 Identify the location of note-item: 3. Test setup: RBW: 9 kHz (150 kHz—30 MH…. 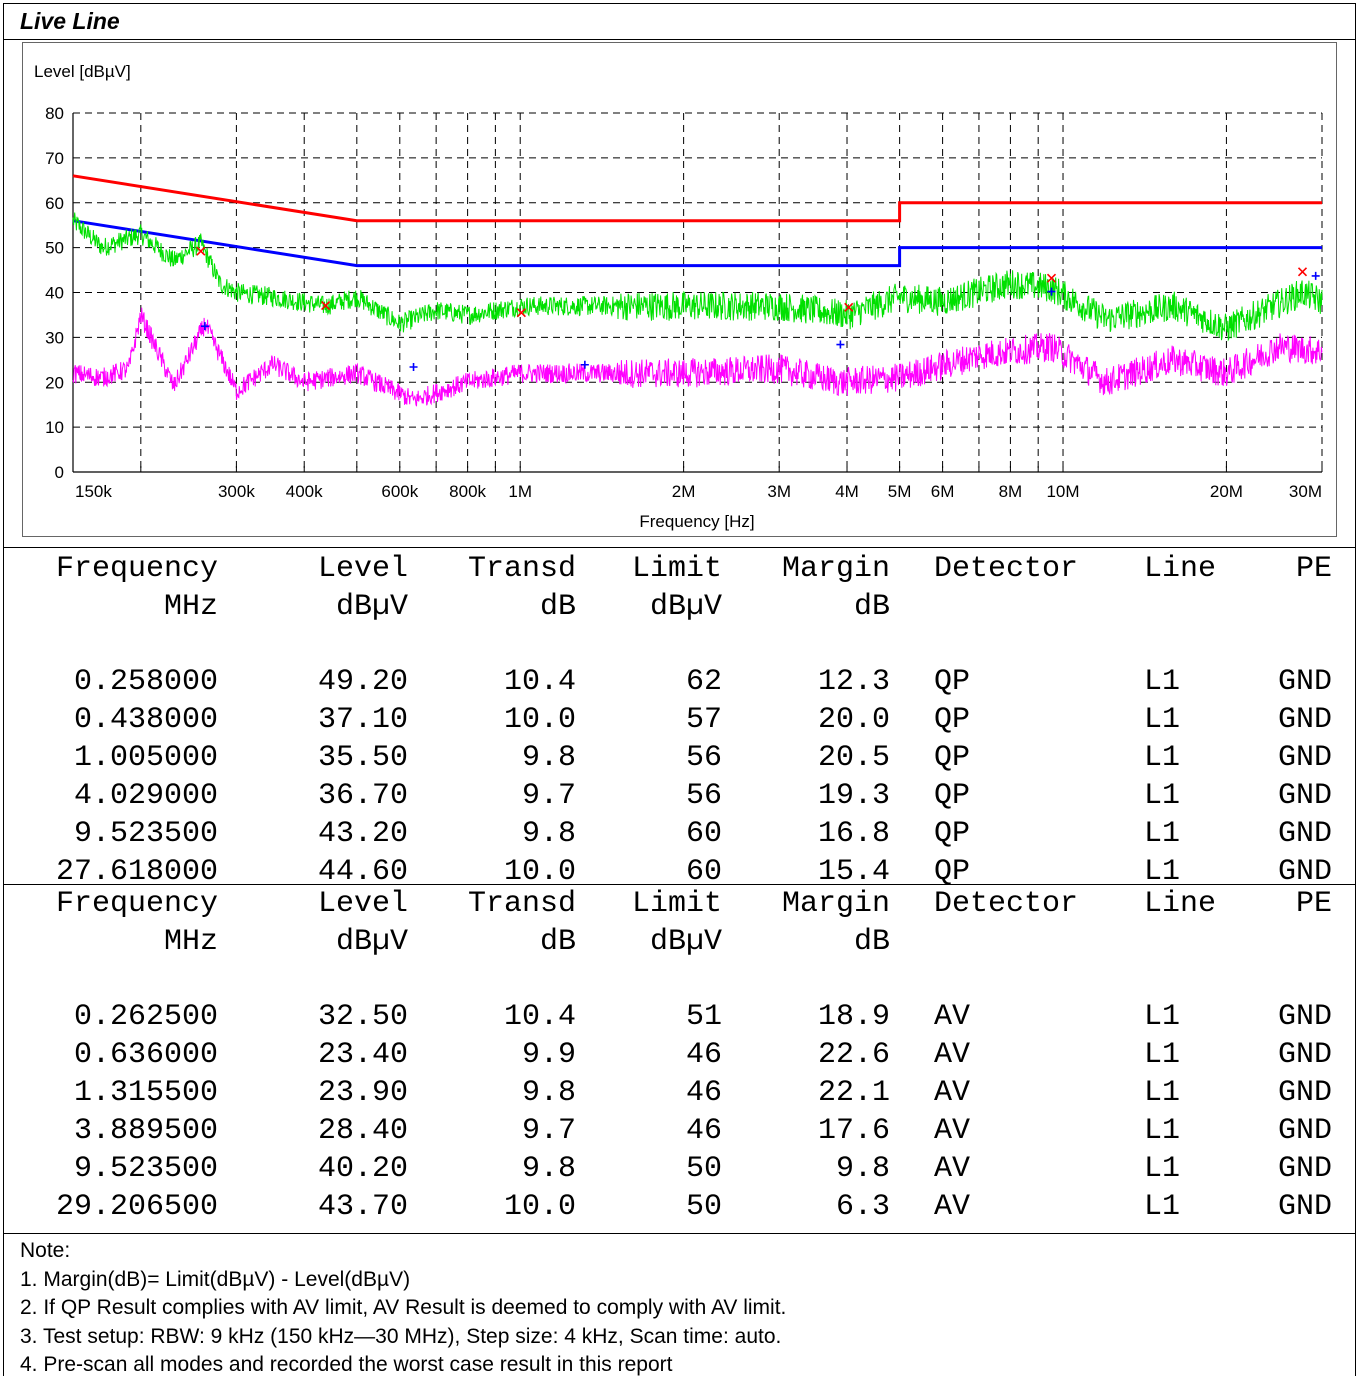
(401, 1336).